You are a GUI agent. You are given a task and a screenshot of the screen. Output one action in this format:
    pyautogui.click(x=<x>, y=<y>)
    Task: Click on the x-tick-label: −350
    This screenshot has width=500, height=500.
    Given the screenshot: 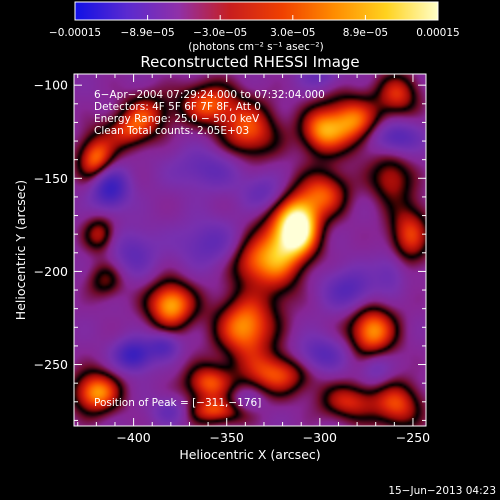 What is the action you would take?
    pyautogui.click(x=227, y=437)
    